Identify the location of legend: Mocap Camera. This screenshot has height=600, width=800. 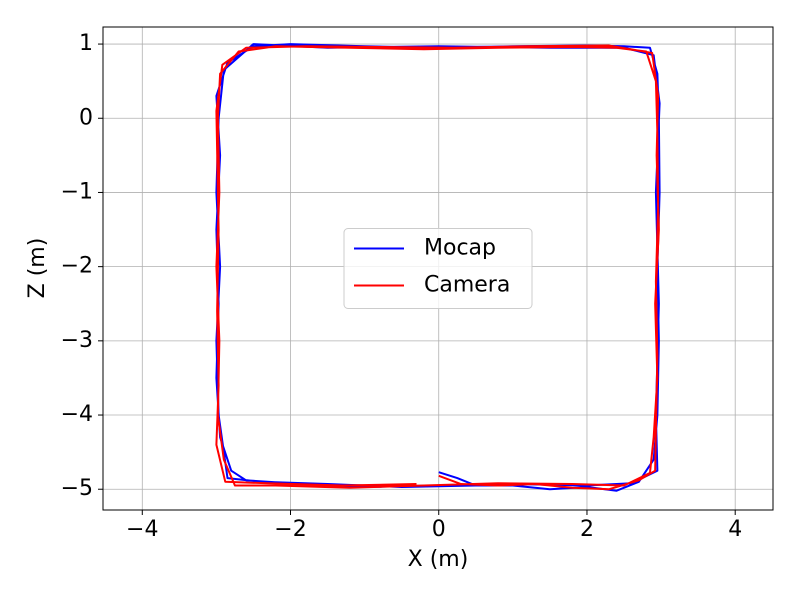
(438, 268).